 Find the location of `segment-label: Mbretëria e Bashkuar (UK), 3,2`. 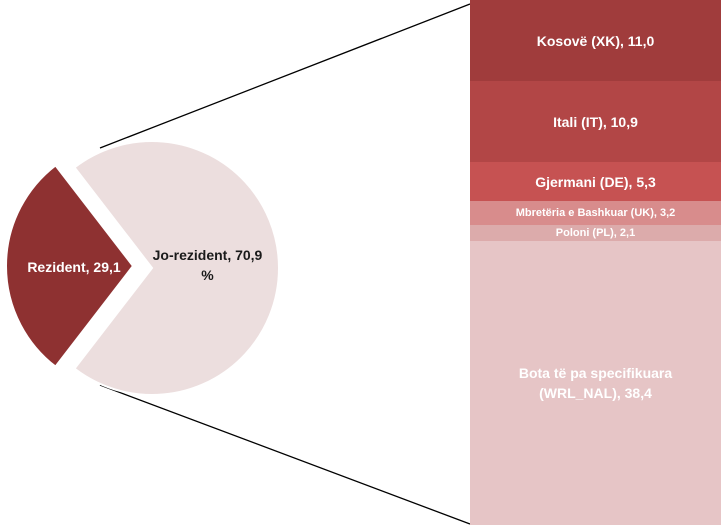

segment-label: Mbretëria e Bashkuar (UK), 3,2 is located at coordinates (595, 213).